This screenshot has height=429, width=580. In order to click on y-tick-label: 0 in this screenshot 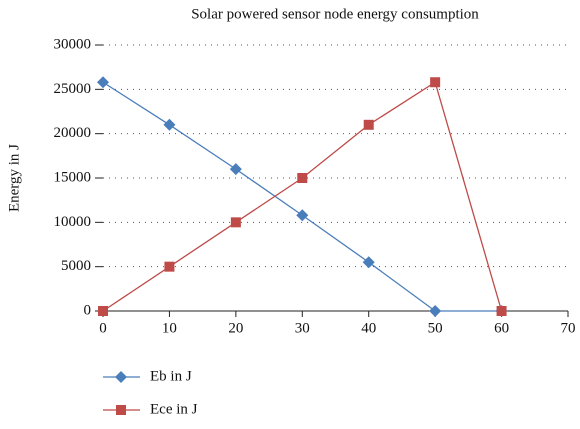, I will do `click(88, 310)`.